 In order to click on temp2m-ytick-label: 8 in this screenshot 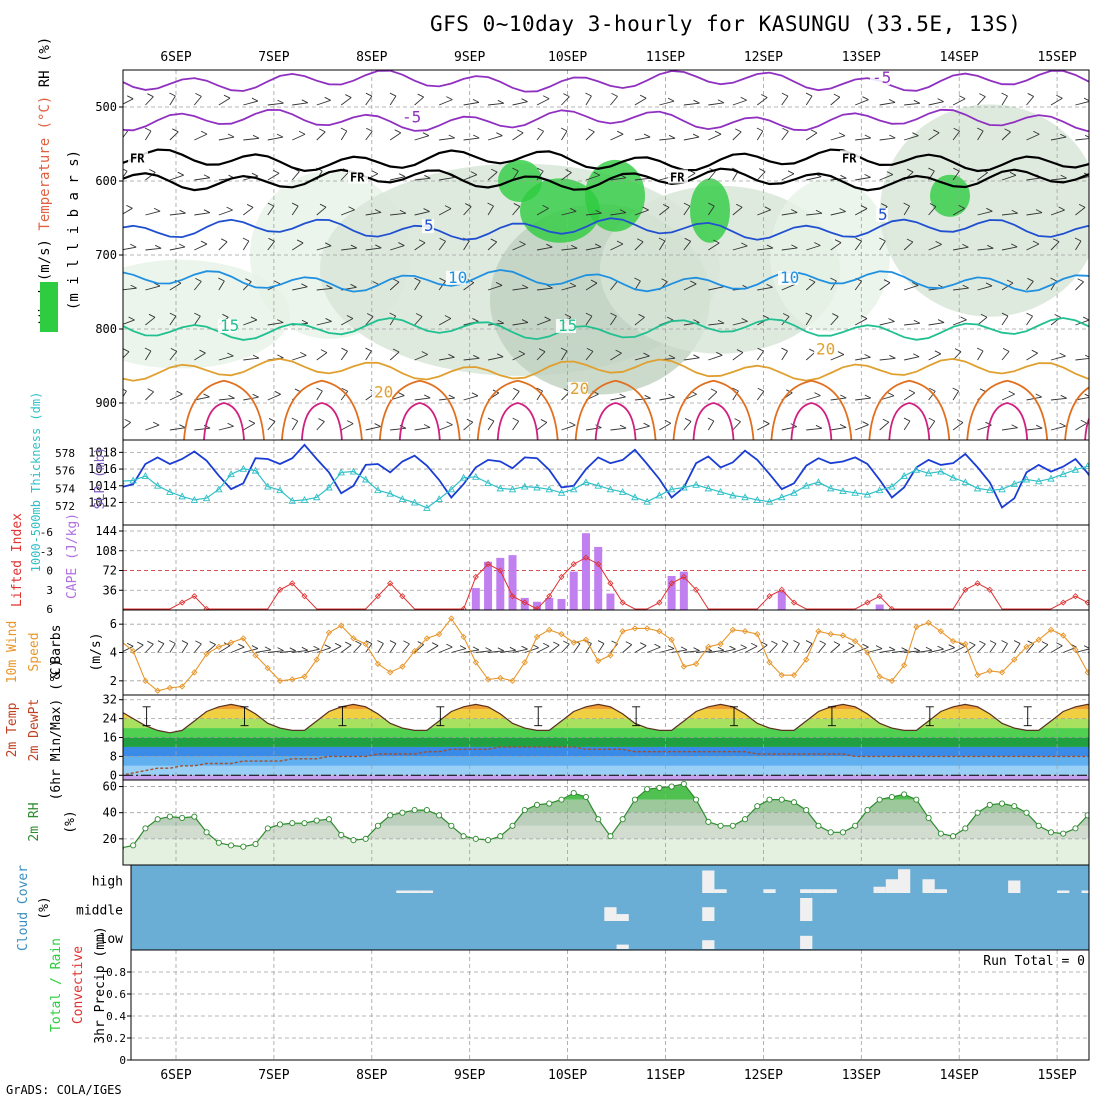, I will do `click(113, 756)`.